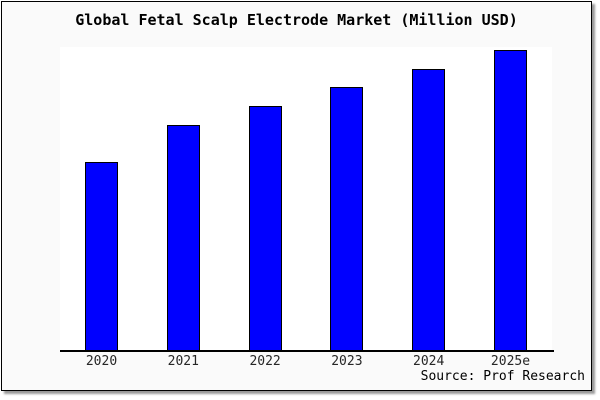 Image resolution: width=600 pixels, height=400 pixels. I want to click on x-tick-label-2021: 2021, so click(183, 361).